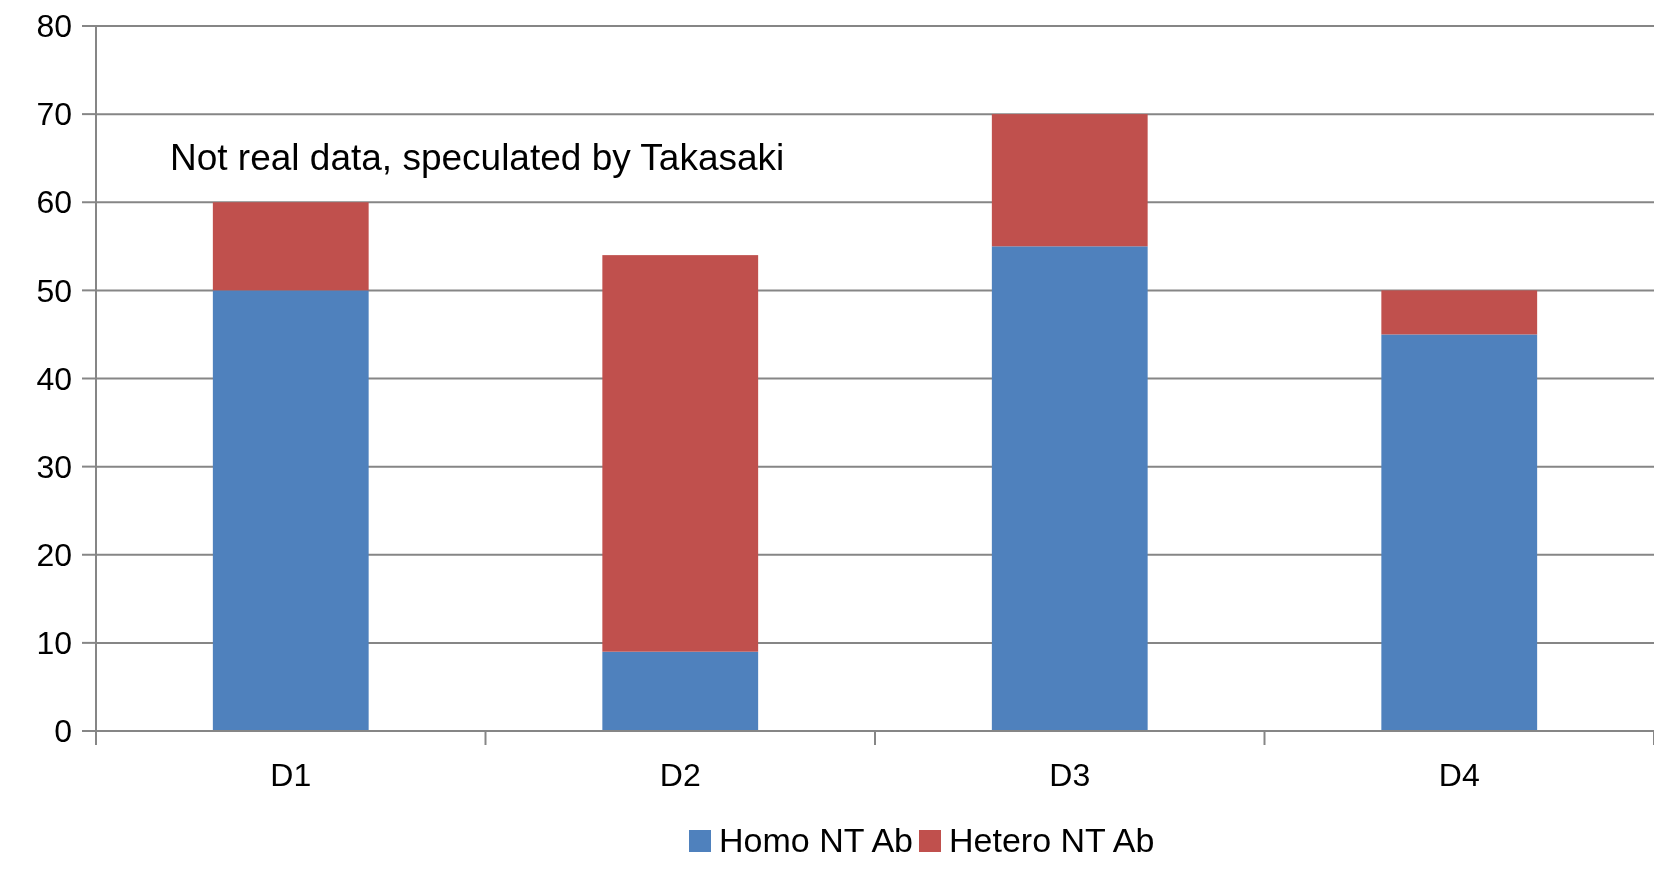  What do you see at coordinates (54, 643) in the screenshot?
I see `y-tick-label: 10` at bounding box center [54, 643].